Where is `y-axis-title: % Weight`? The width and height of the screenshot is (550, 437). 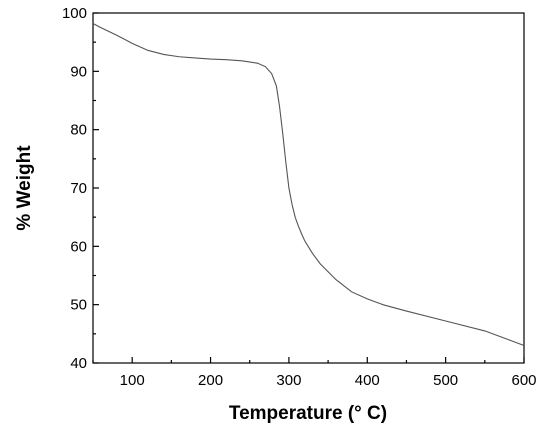
y-axis-title: % Weight is located at coordinates (24, 188).